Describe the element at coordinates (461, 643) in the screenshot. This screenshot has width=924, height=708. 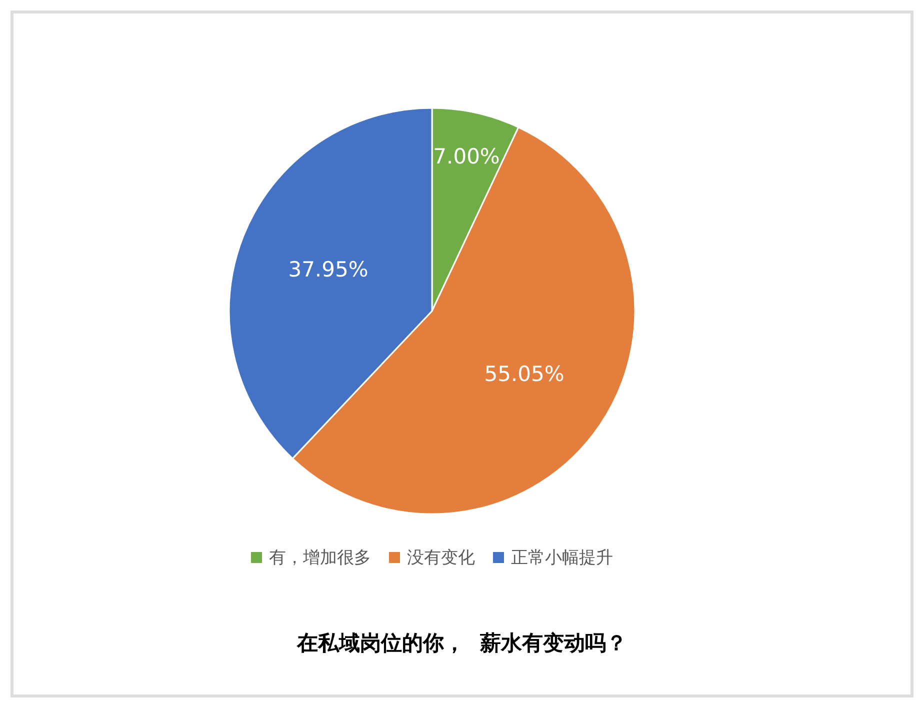
I see `text: 在私域岗位的你， 薪水有变动吗？` at that location.